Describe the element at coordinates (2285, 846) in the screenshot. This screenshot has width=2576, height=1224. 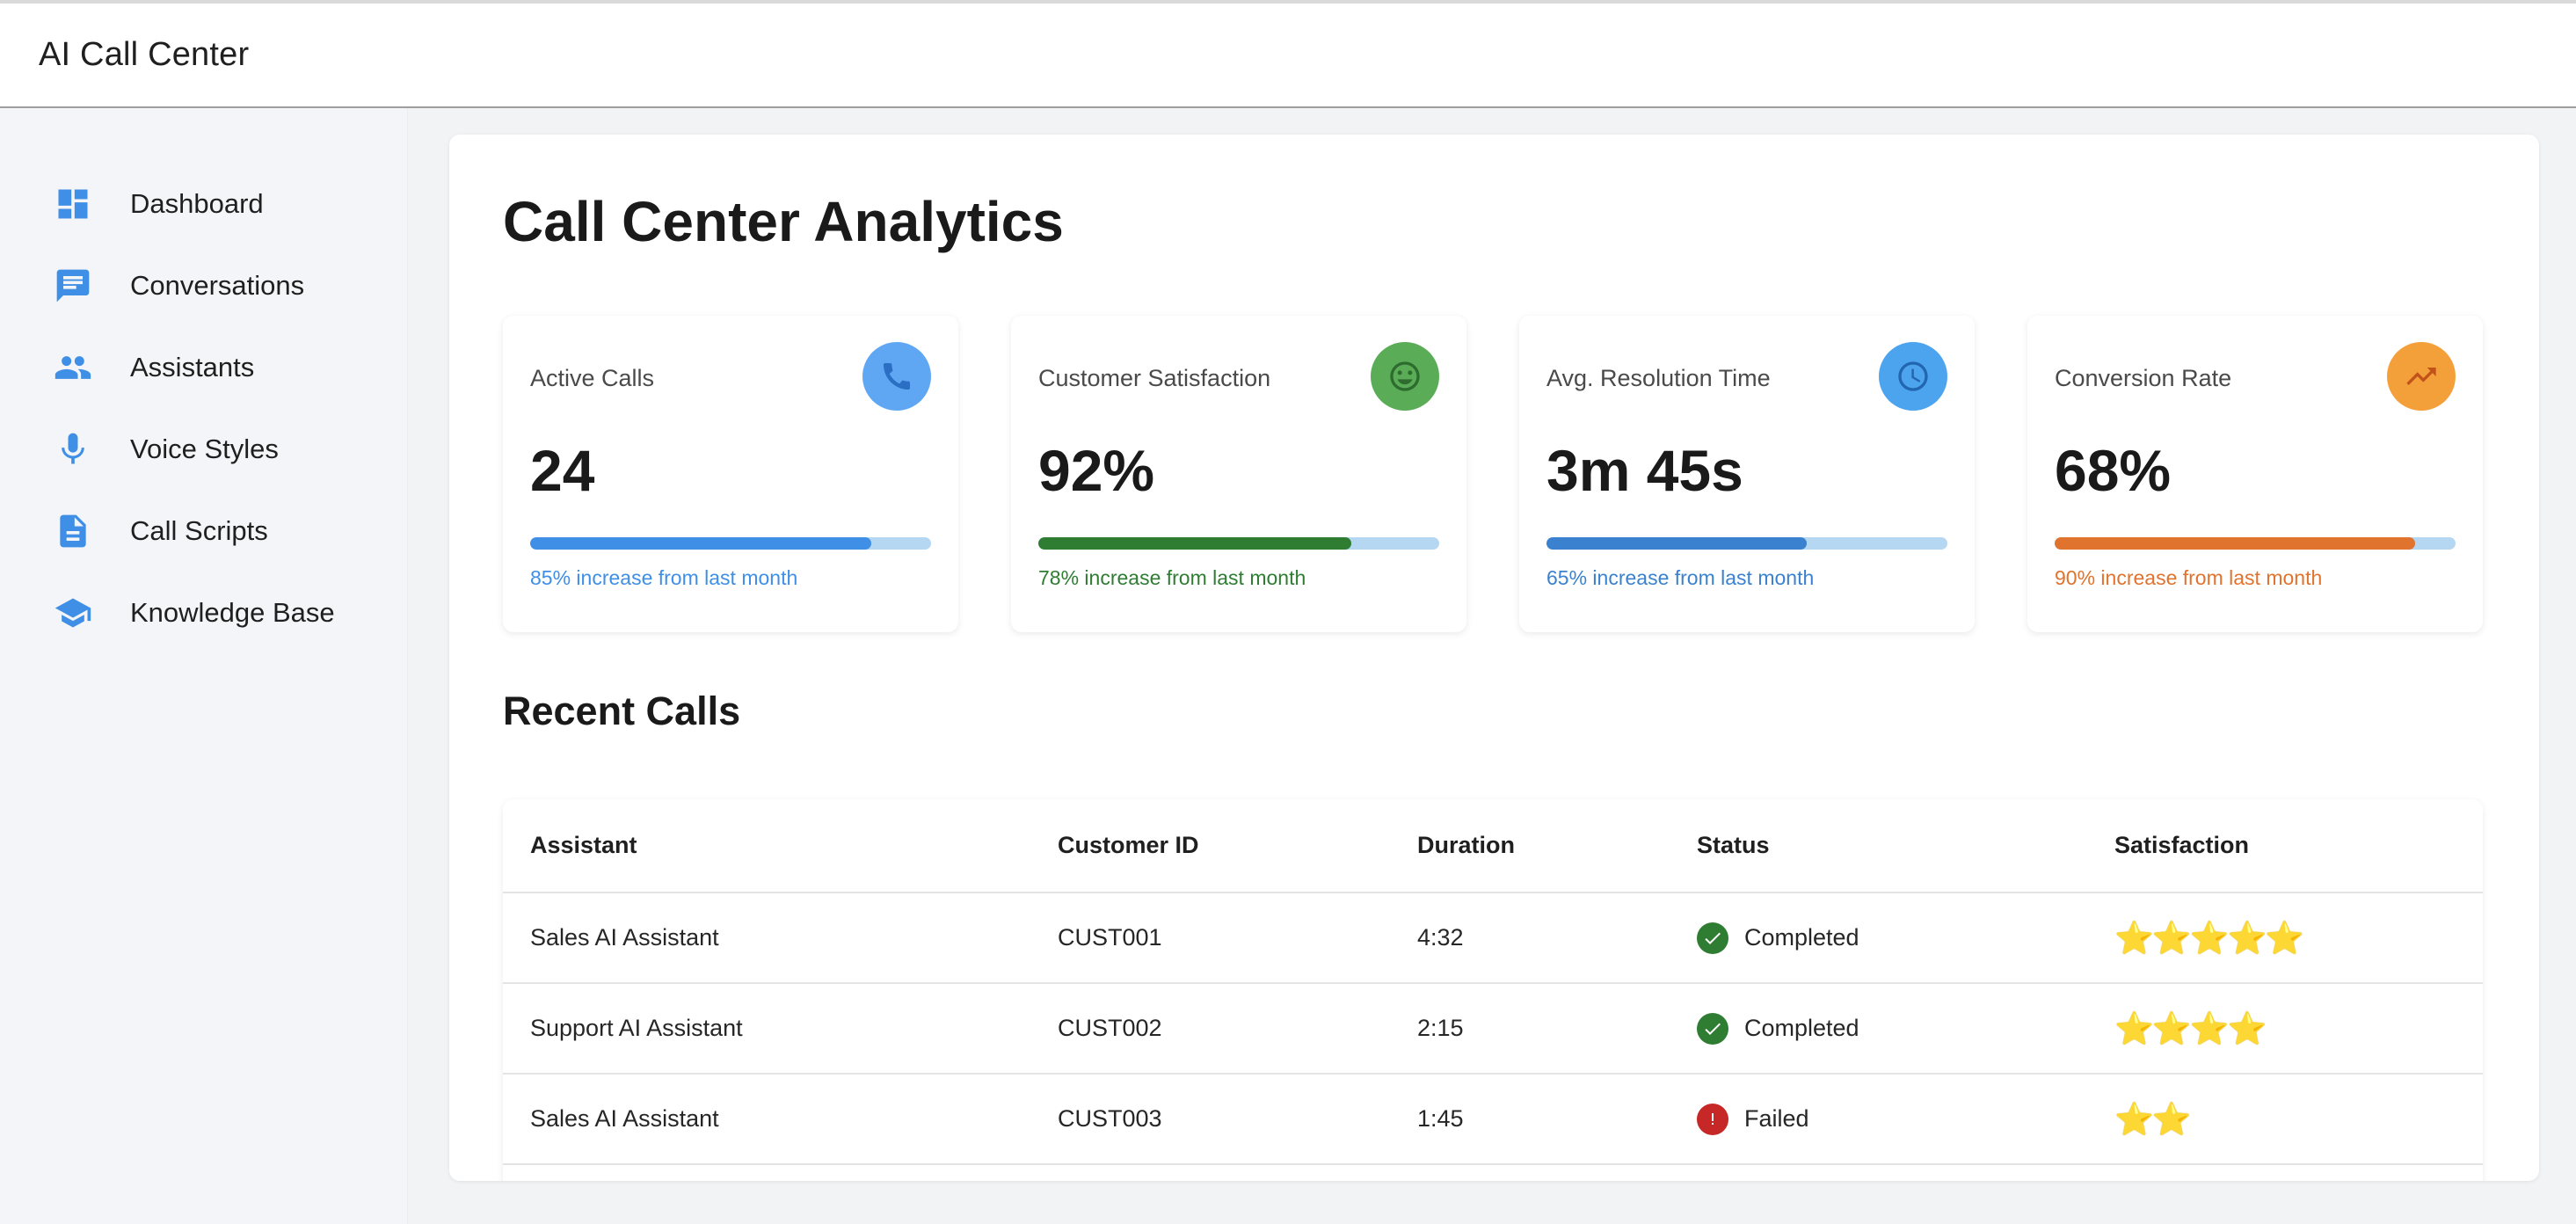
I see `column-header-satisfaction: Satisfaction` at that location.